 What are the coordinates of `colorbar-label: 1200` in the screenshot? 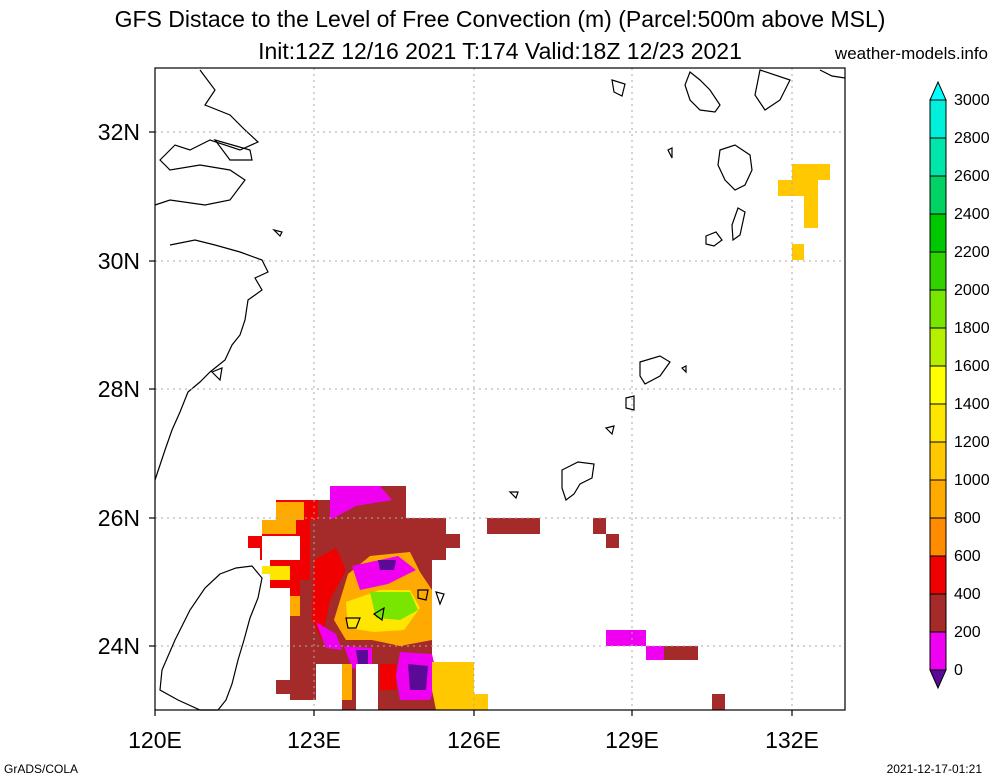 It's located at (972, 442).